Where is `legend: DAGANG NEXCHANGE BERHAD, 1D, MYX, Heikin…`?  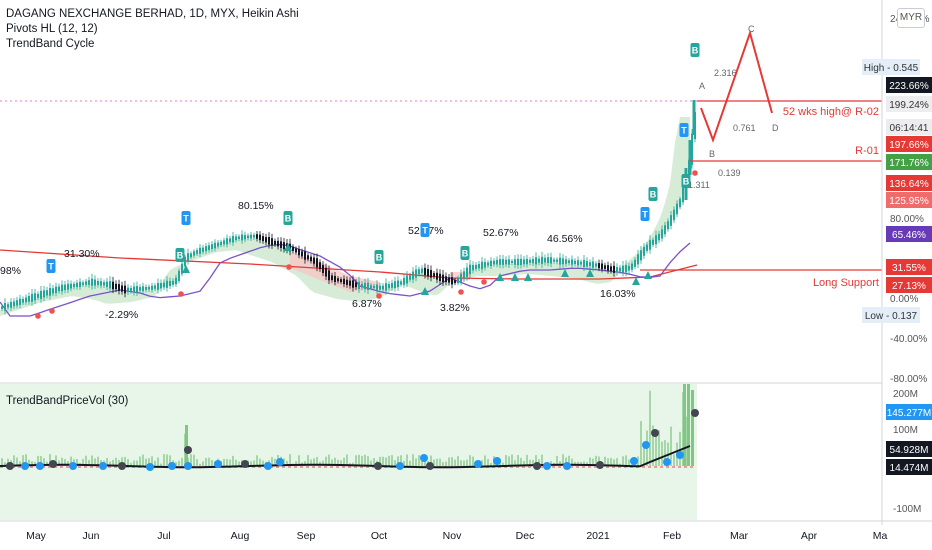 legend: DAGANG NEXCHANGE BERHAD, 1D, MYX, Heikin… is located at coordinates (152, 29).